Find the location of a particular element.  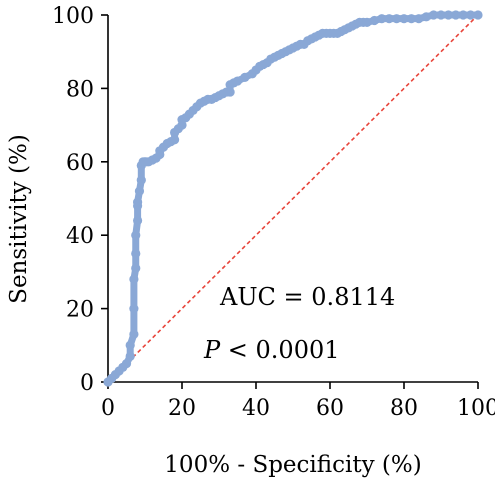

x-tick-label: 40 is located at coordinates (256, 408).